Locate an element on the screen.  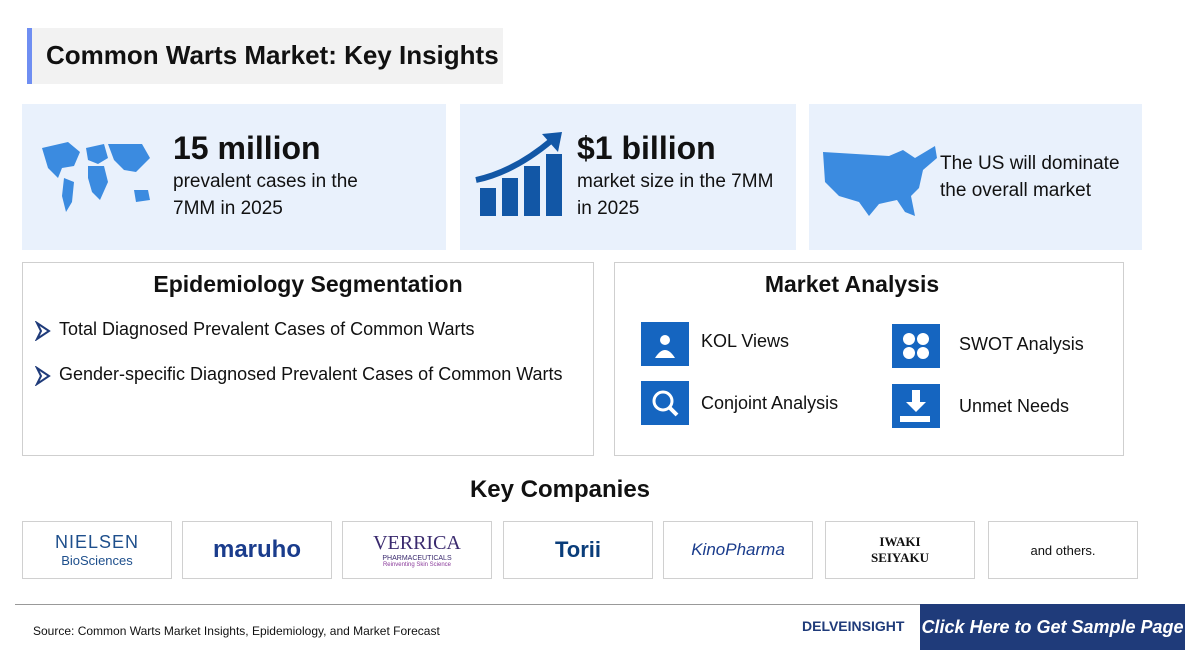
logo-subtext: BioSciences is located at coordinates (97, 560).